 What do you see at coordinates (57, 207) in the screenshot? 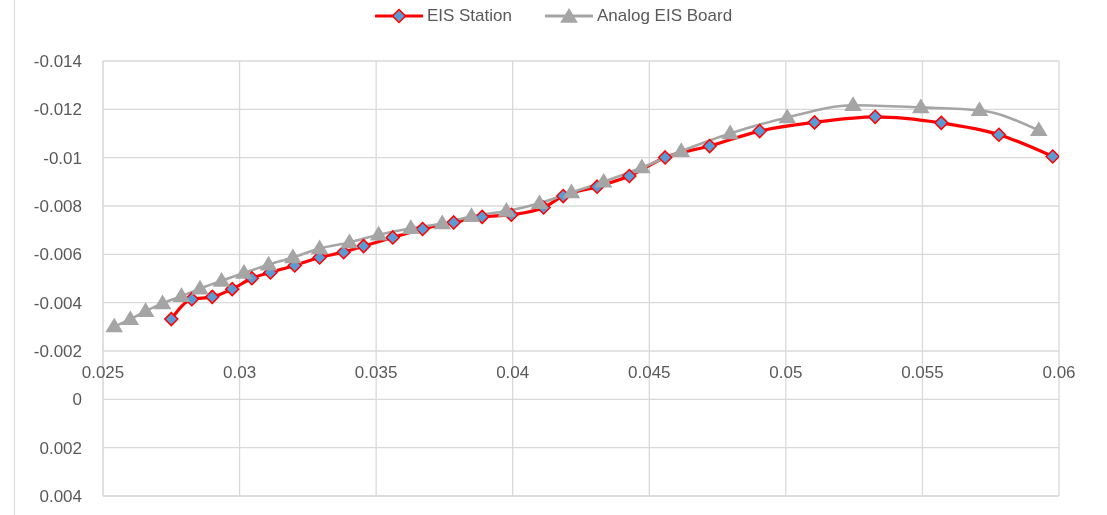
I see `y-tick-label: -0.008` at bounding box center [57, 207].